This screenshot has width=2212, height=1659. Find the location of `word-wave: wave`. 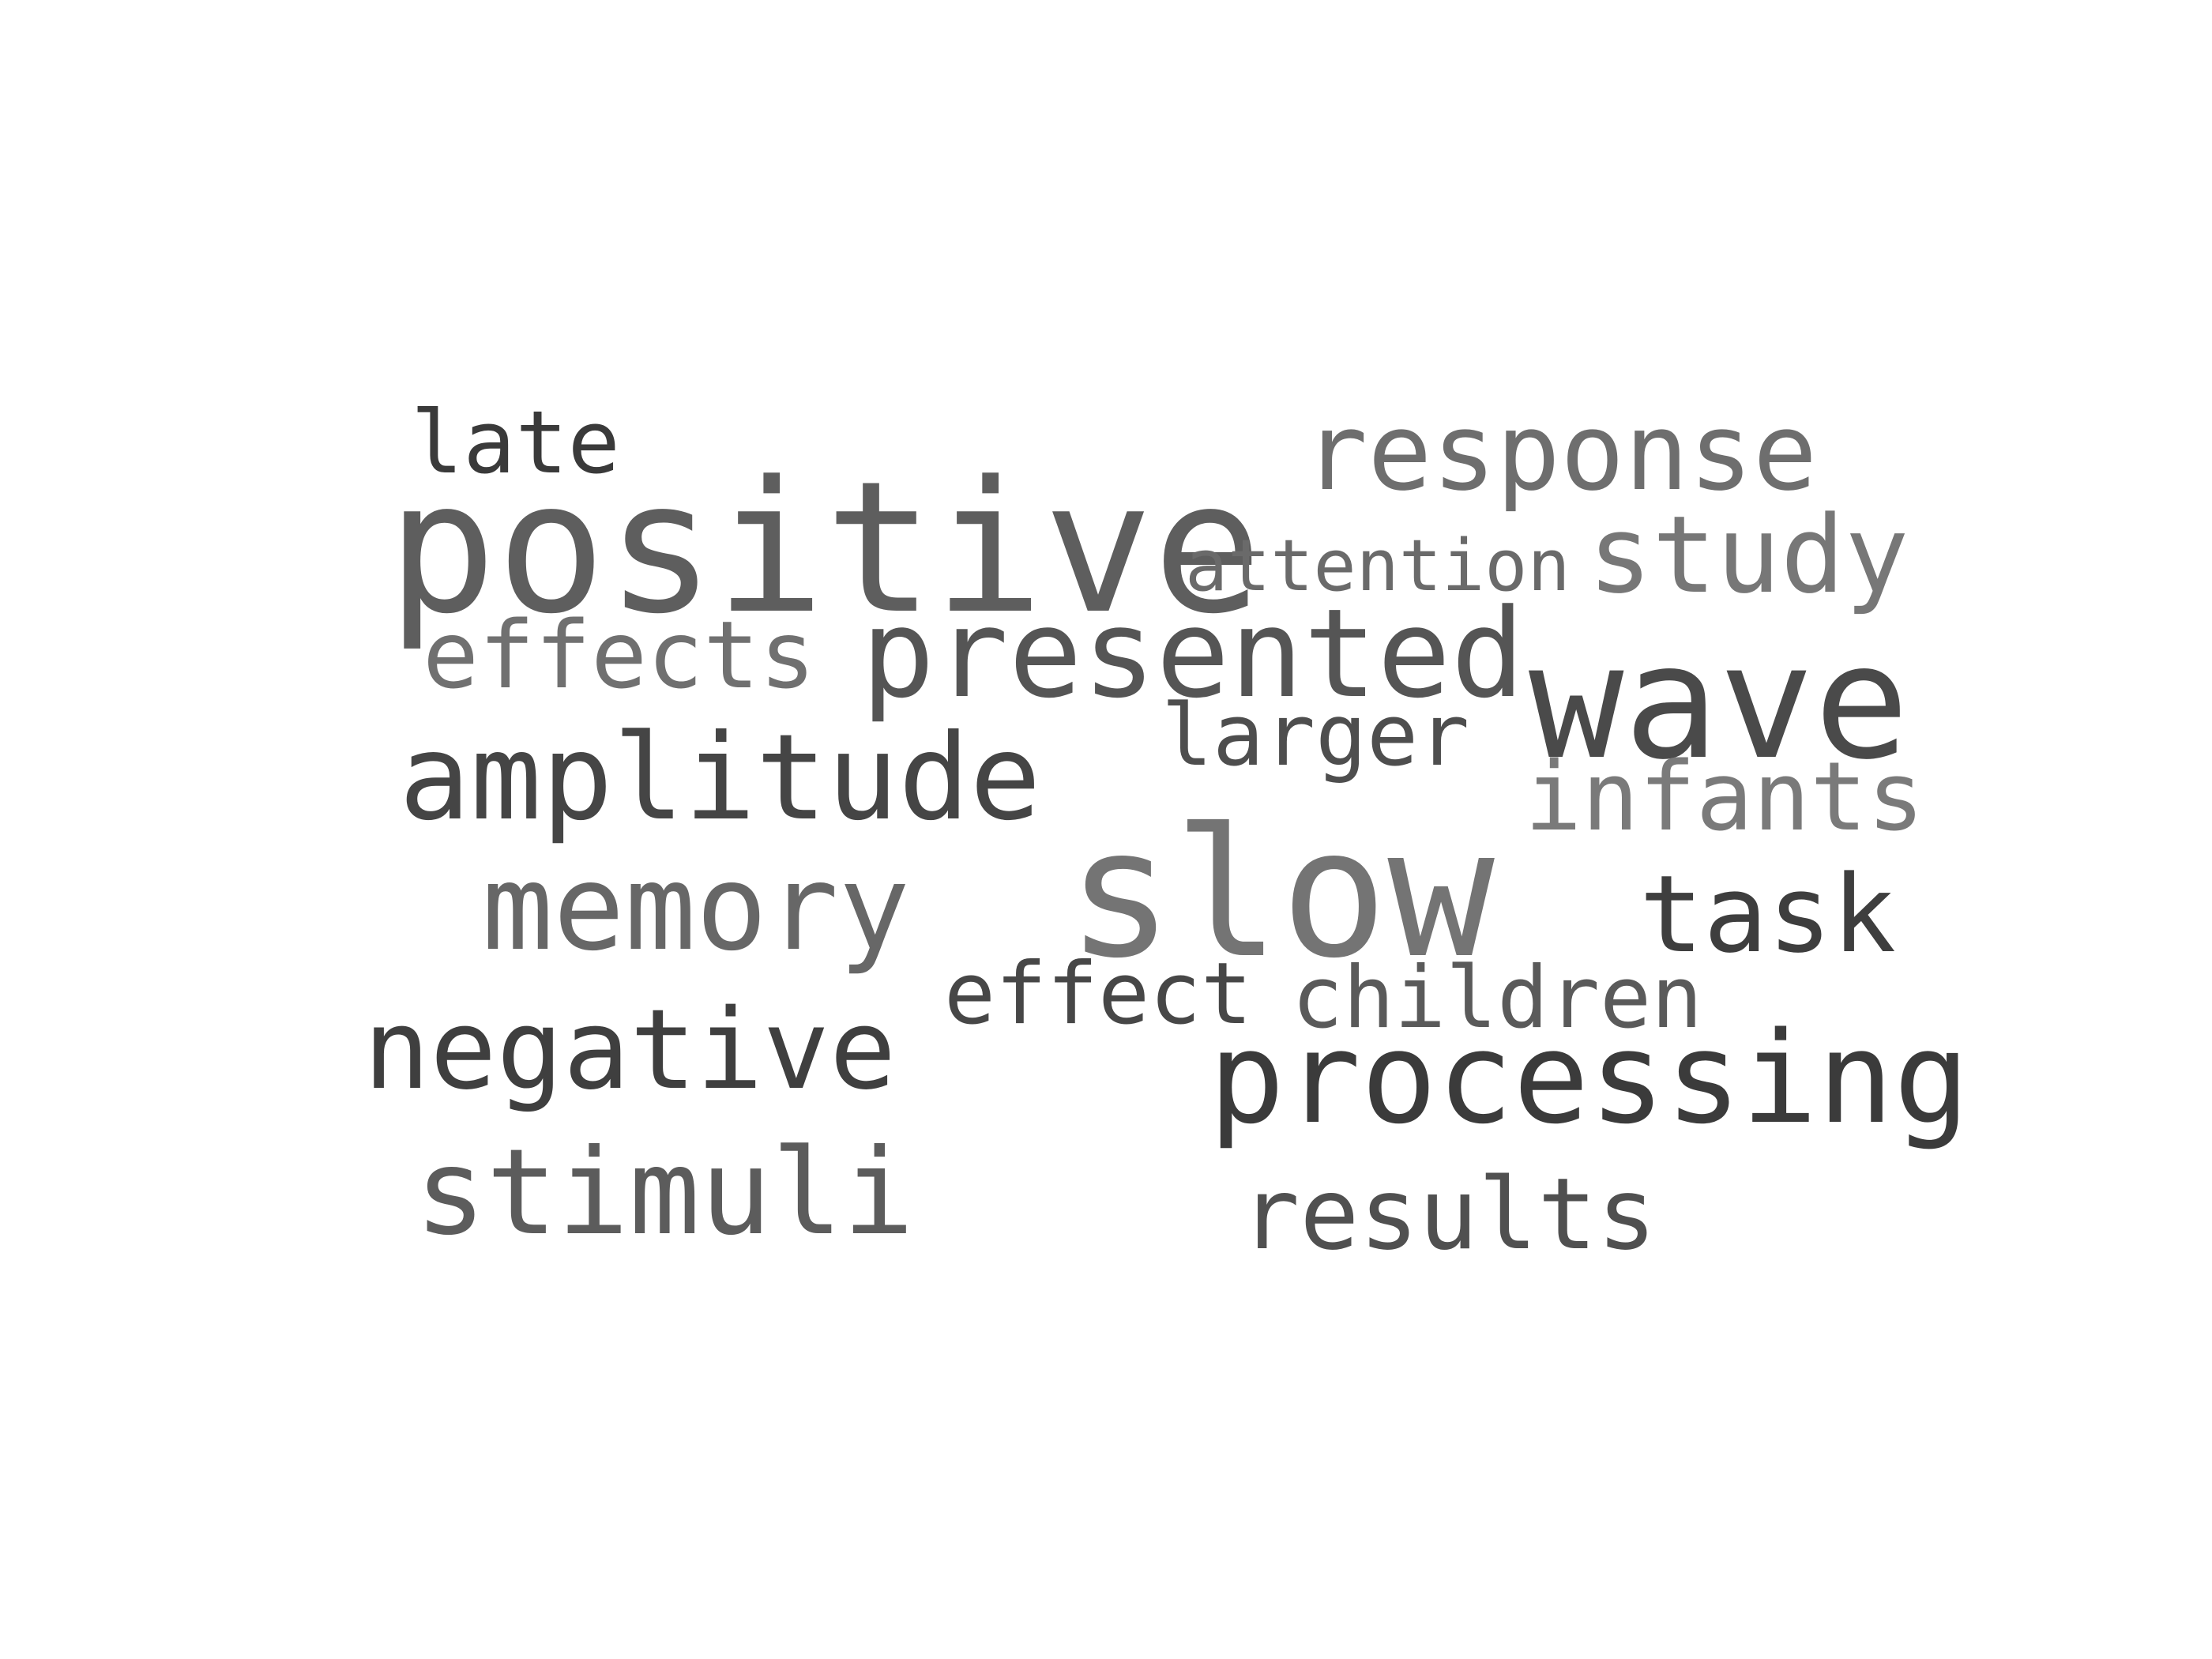

word-wave: wave is located at coordinates (1719, 703).